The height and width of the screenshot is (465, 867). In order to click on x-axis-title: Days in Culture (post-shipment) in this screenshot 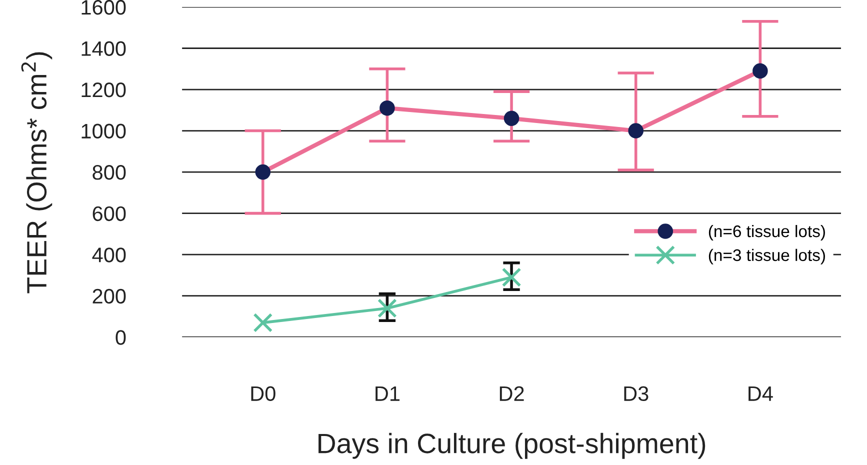, I will do `click(512, 445)`.